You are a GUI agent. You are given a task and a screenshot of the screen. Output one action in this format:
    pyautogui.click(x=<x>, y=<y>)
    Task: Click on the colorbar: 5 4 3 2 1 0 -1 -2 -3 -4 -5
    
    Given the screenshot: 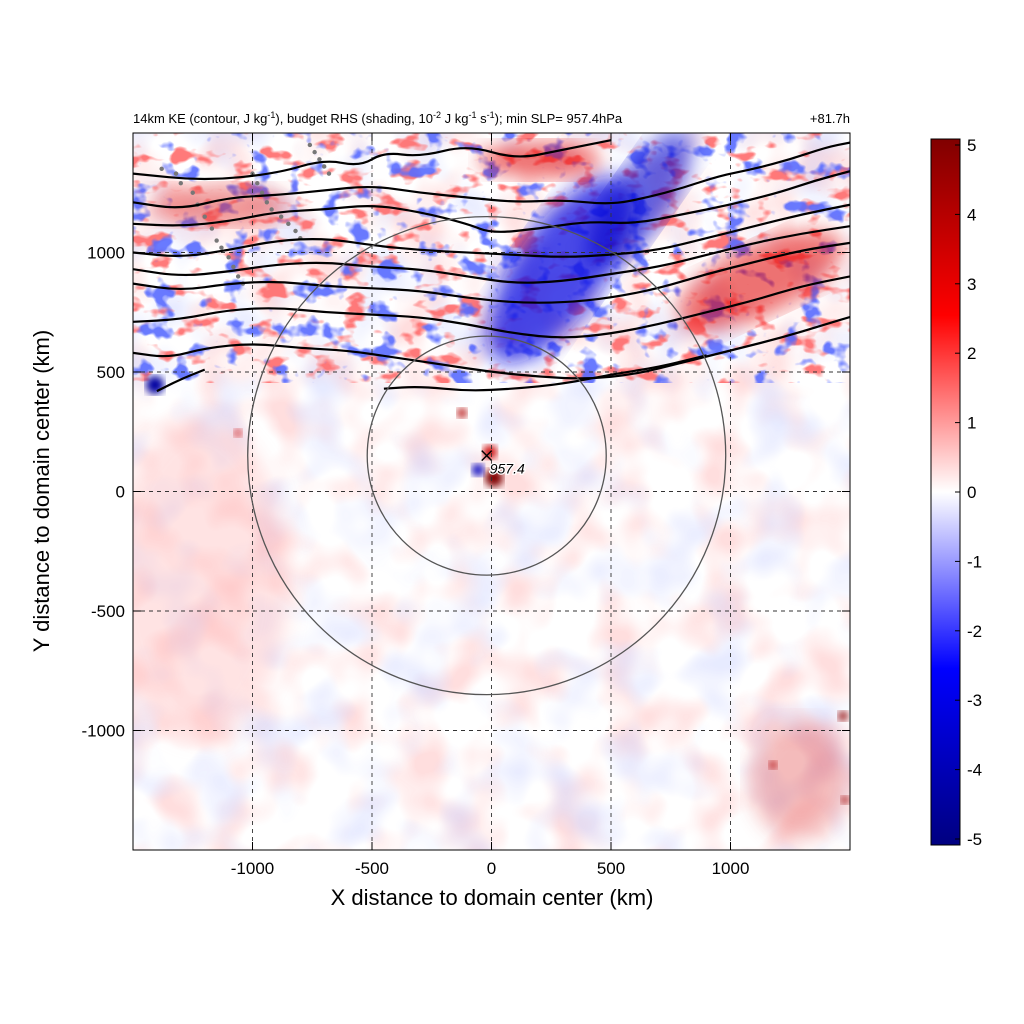 What is the action you would take?
    pyautogui.click(x=956, y=492)
    